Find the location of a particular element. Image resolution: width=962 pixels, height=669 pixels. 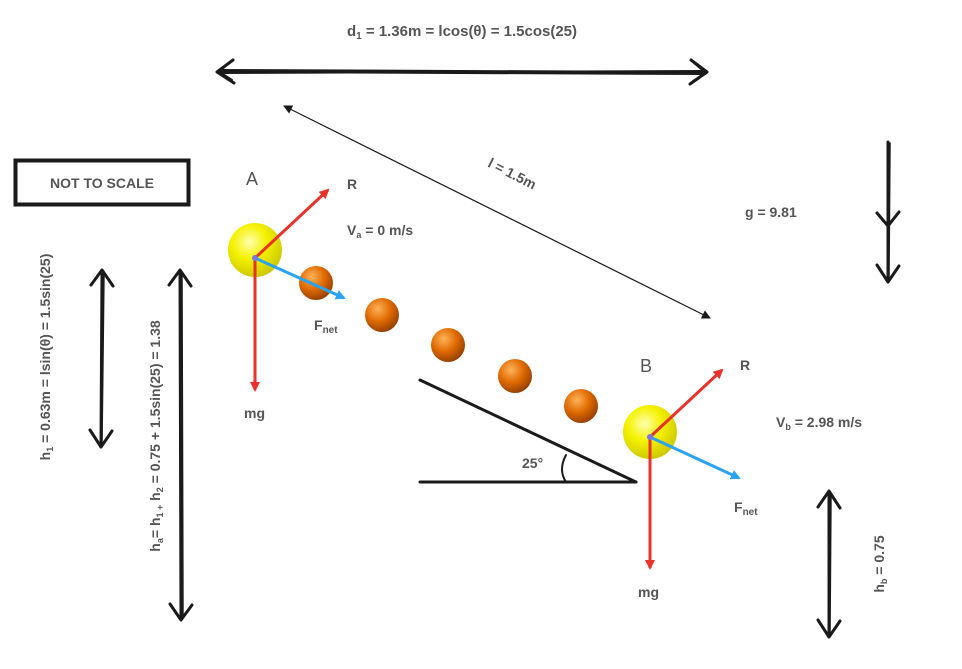

ball-b is located at coordinates (682, 469).